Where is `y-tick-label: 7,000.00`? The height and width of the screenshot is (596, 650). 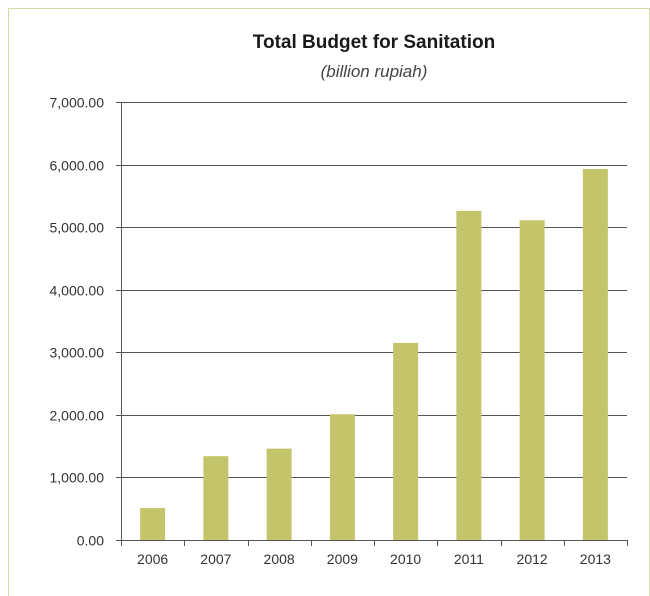 y-tick-label: 7,000.00 is located at coordinates (77, 103).